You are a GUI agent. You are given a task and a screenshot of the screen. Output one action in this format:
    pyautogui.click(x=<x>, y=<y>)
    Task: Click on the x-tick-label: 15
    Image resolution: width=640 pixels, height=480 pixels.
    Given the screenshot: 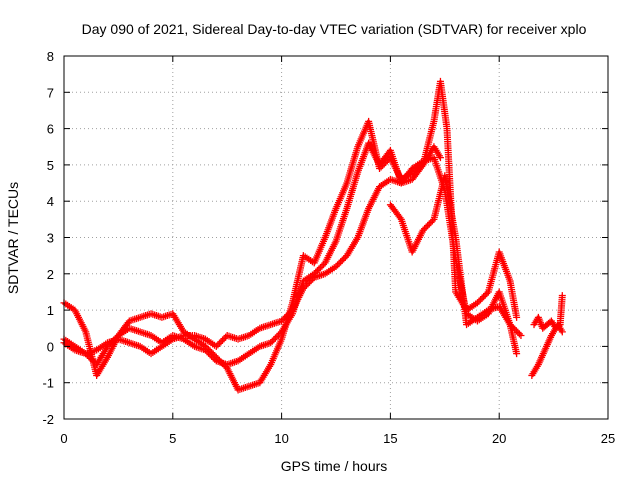 What is the action you would take?
    pyautogui.click(x=390, y=438)
    